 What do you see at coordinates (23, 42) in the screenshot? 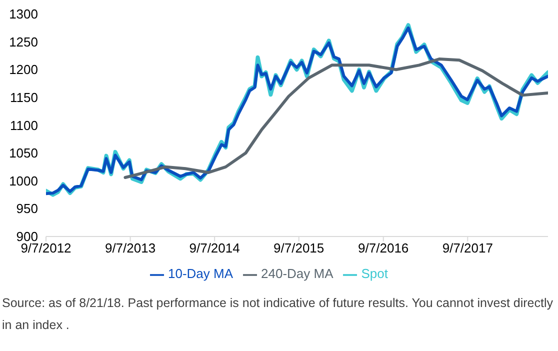
I see `y-tick-label: 1250` at bounding box center [23, 42].